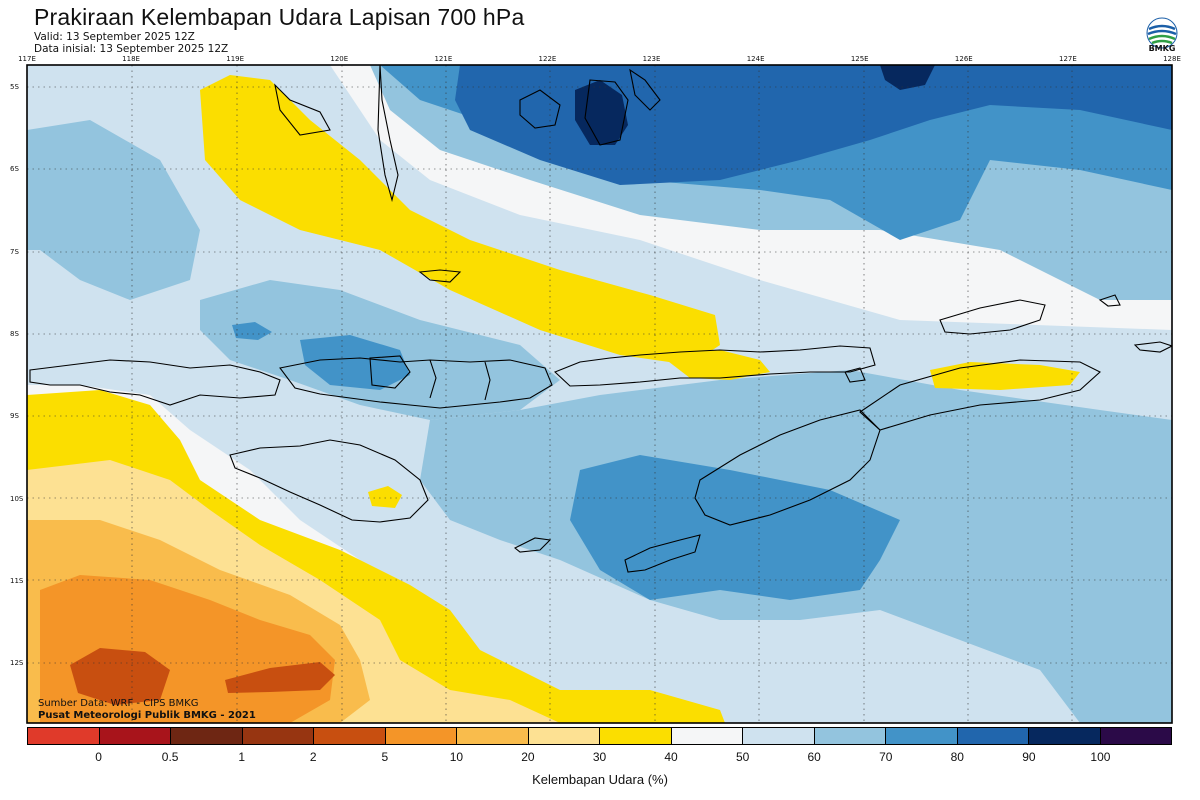 The image size is (1200, 800). I want to click on latitude-label: 8S, so click(14, 333).